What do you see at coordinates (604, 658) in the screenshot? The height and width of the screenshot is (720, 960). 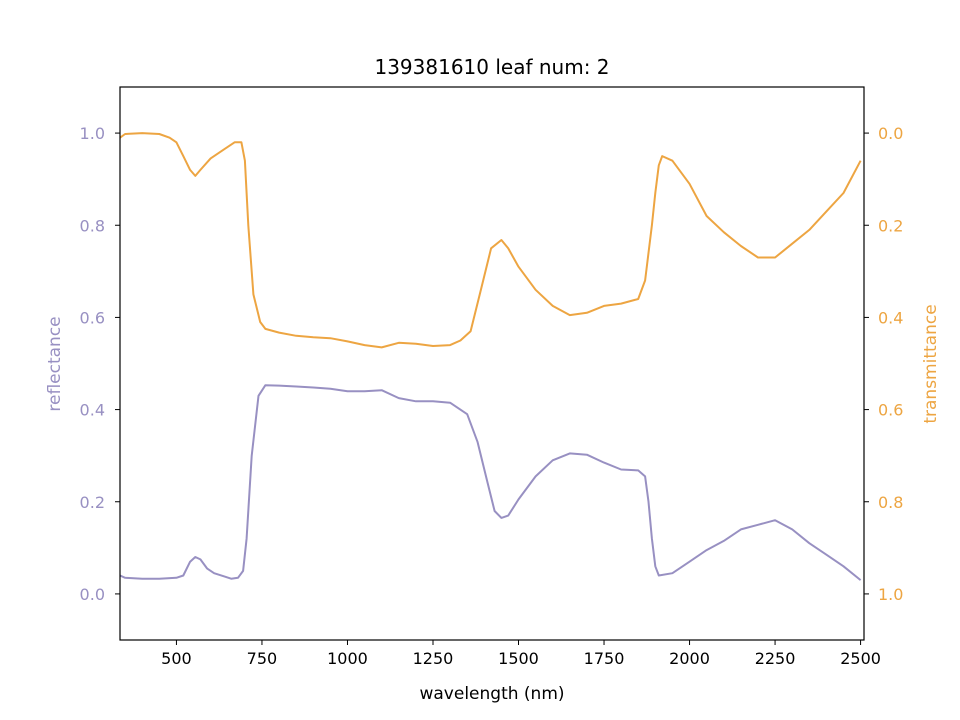 I see `x-tick-label: 1750` at bounding box center [604, 658].